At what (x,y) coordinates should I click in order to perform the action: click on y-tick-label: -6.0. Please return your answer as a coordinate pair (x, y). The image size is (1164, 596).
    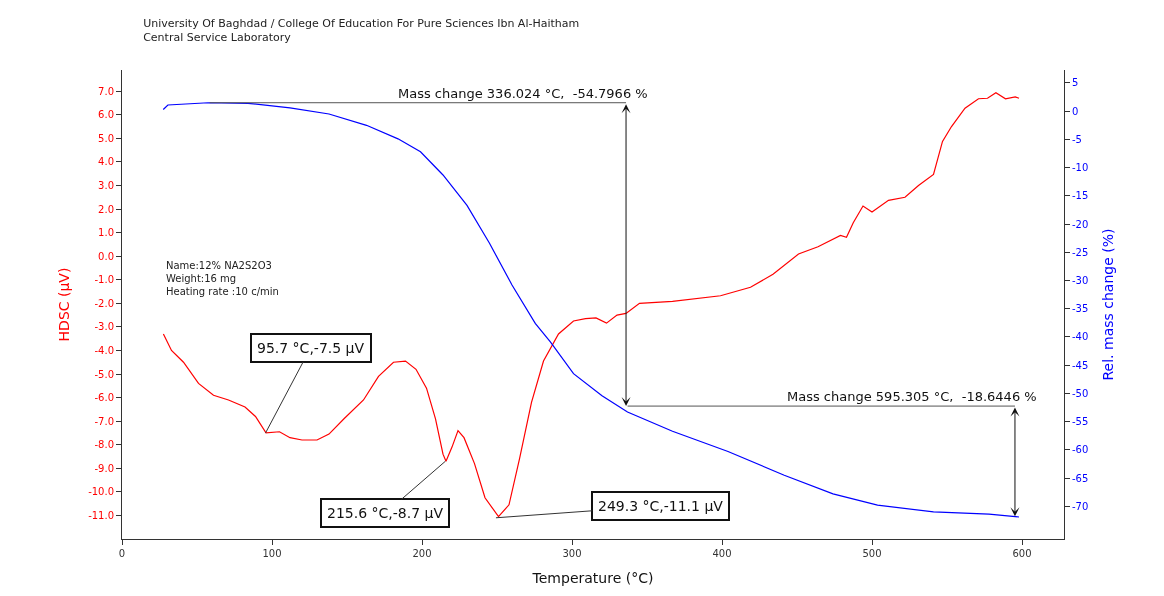
    Looking at the image, I should click on (104, 398).